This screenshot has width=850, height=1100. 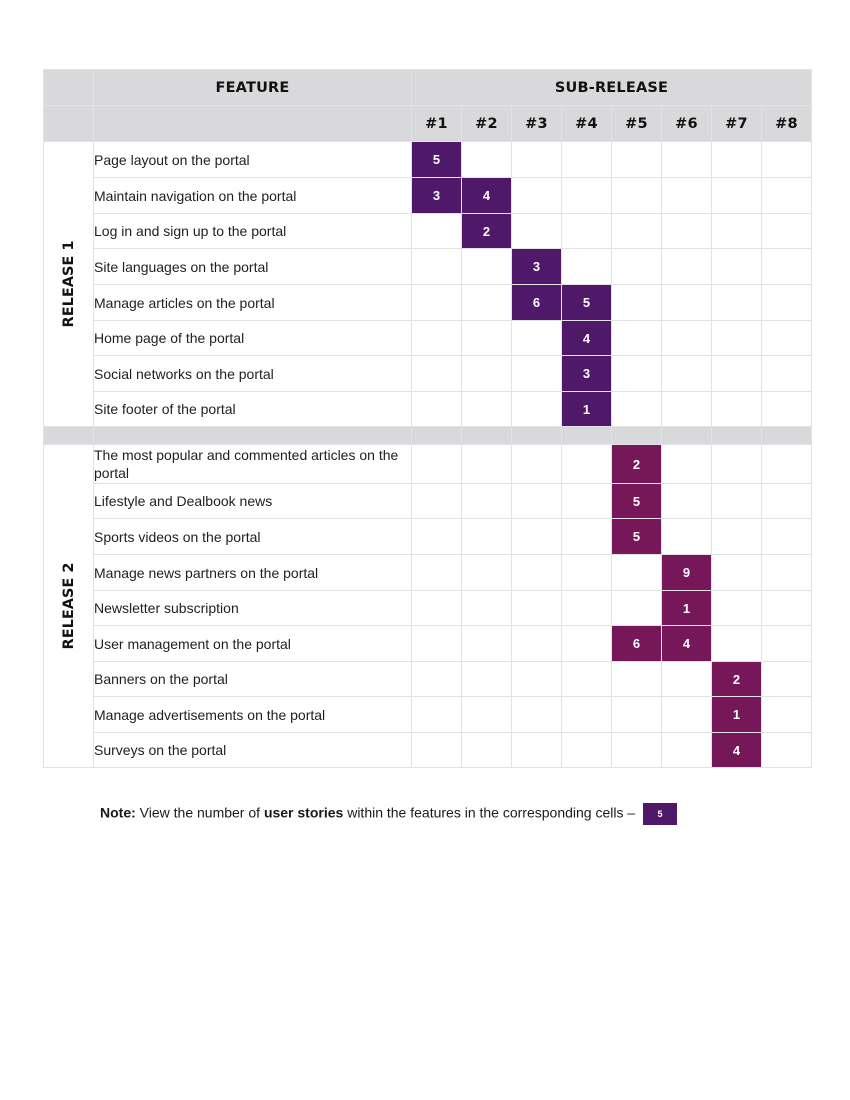 What do you see at coordinates (786, 123) in the screenshot?
I see `subrelease-col-header: #8` at bounding box center [786, 123].